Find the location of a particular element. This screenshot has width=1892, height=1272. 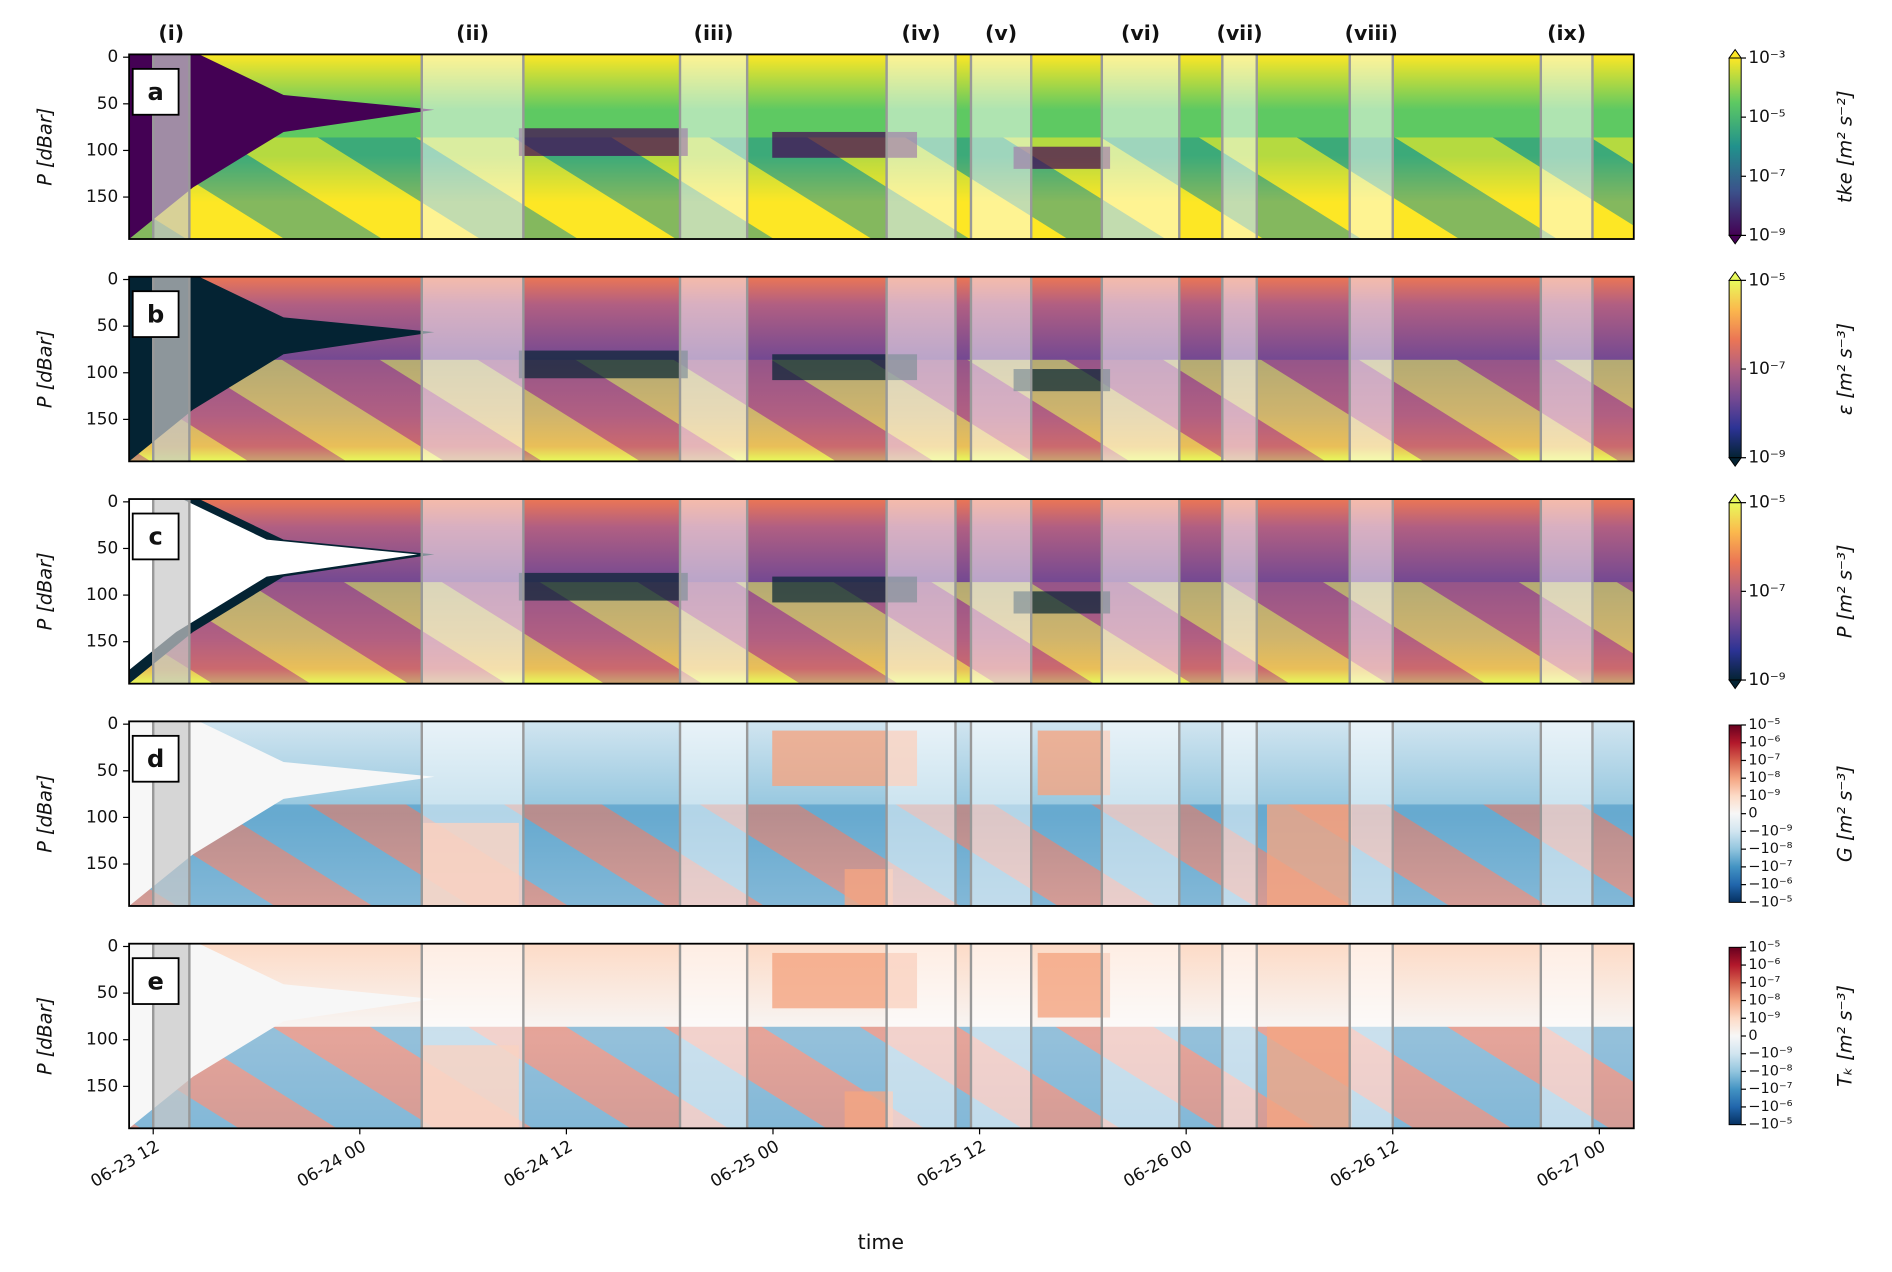

panel-label: e is located at coordinates (155, 981).